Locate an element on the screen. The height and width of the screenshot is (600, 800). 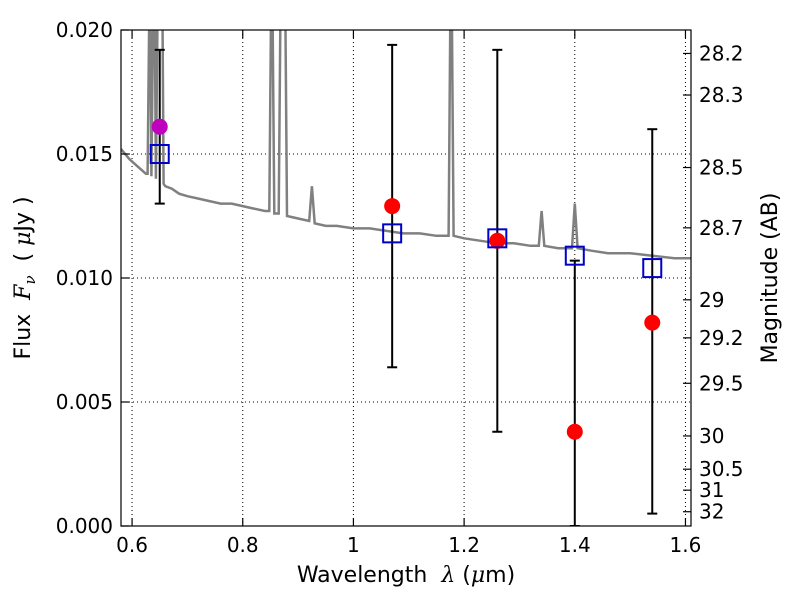
y-tick-label: 0.010 is located at coordinates (84, 278).